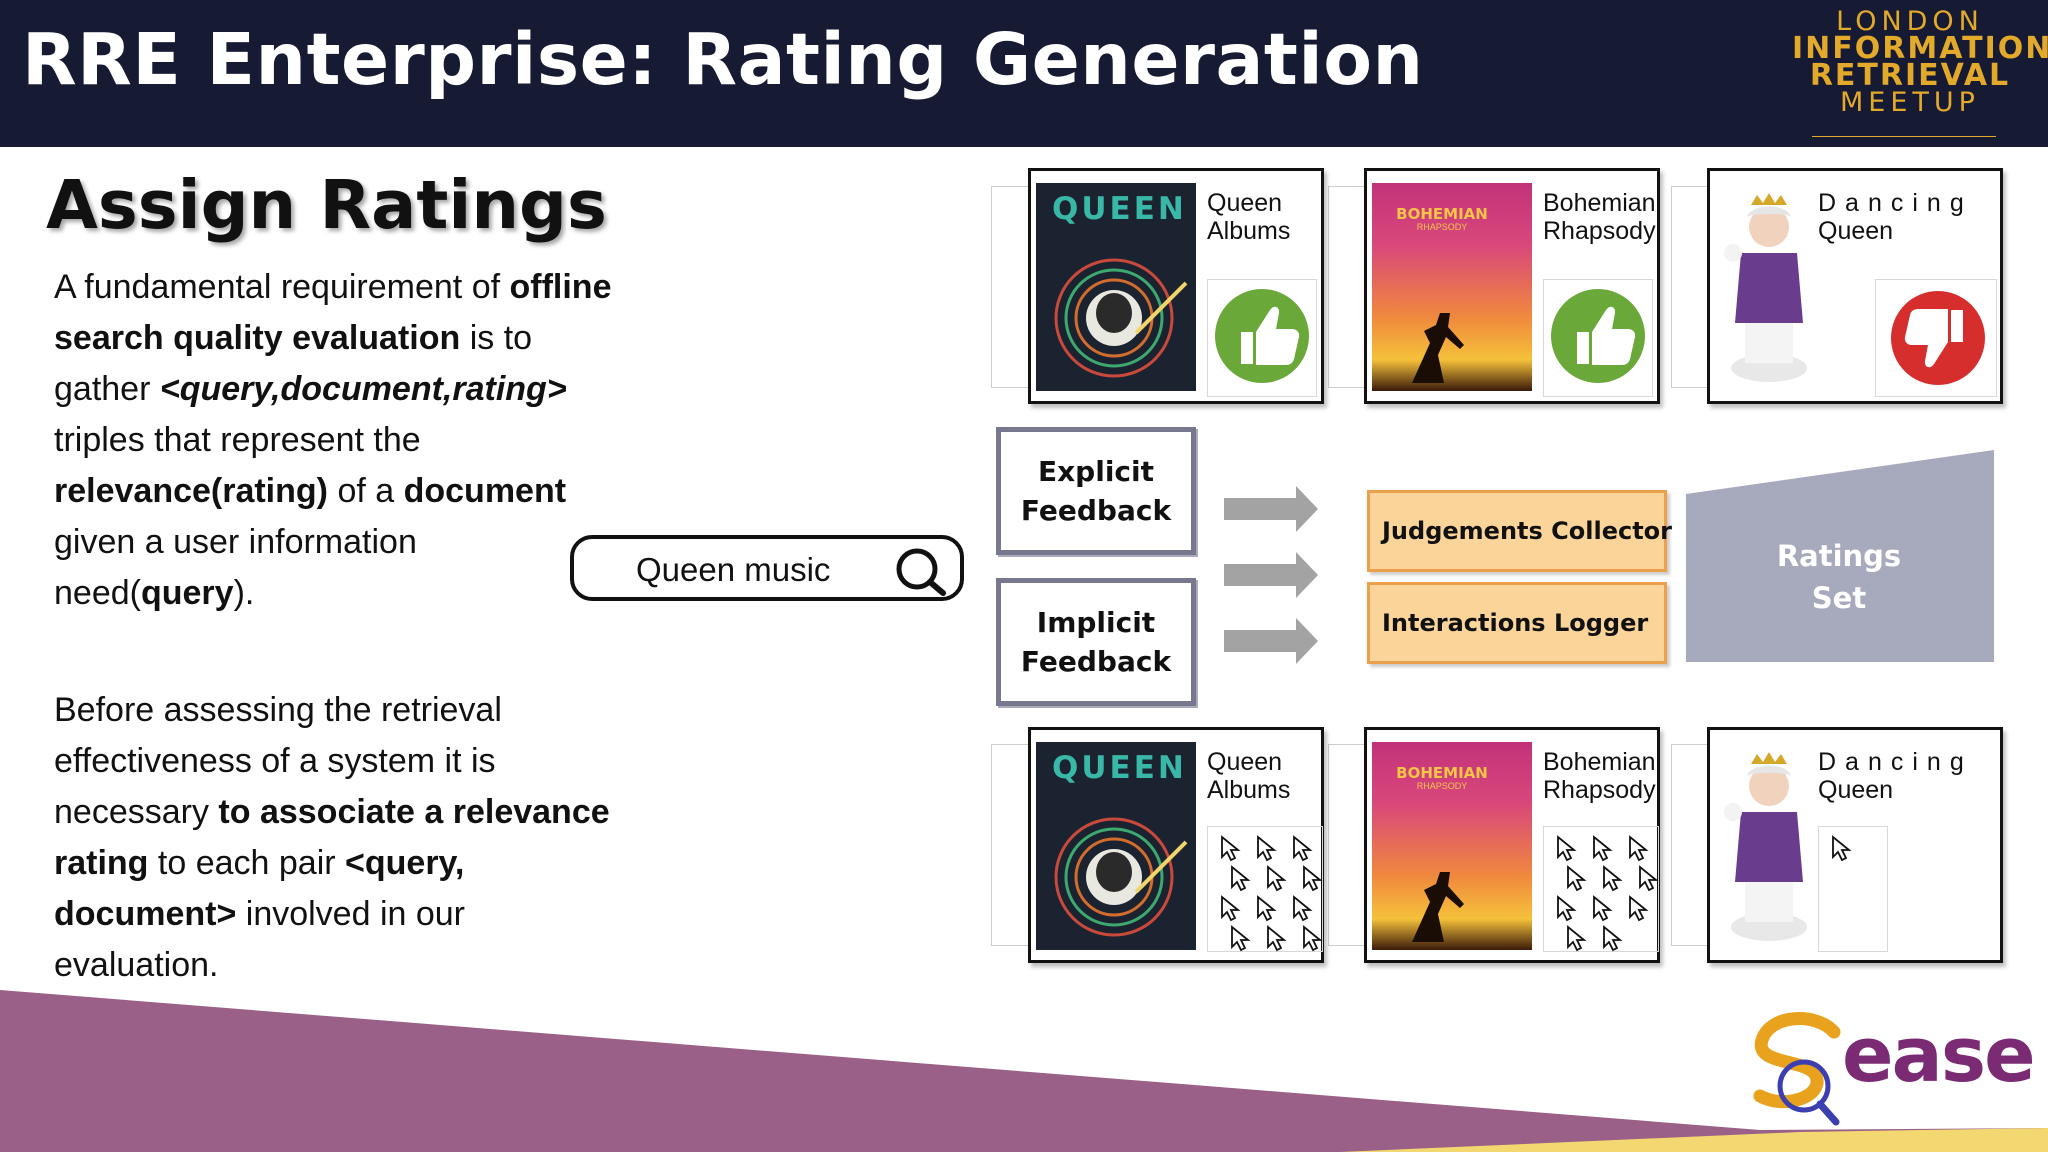 The height and width of the screenshot is (1152, 2048). I want to click on result-card-queen-albums-bottom: QUEEN Queen Albums, so click(1176, 854).